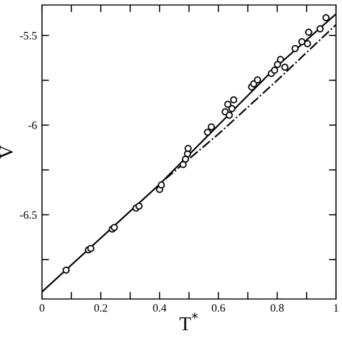 The width and height of the screenshot is (342, 342). What do you see at coordinates (6, 152) in the screenshot?
I see `y-axis-title: V` at bounding box center [6, 152].